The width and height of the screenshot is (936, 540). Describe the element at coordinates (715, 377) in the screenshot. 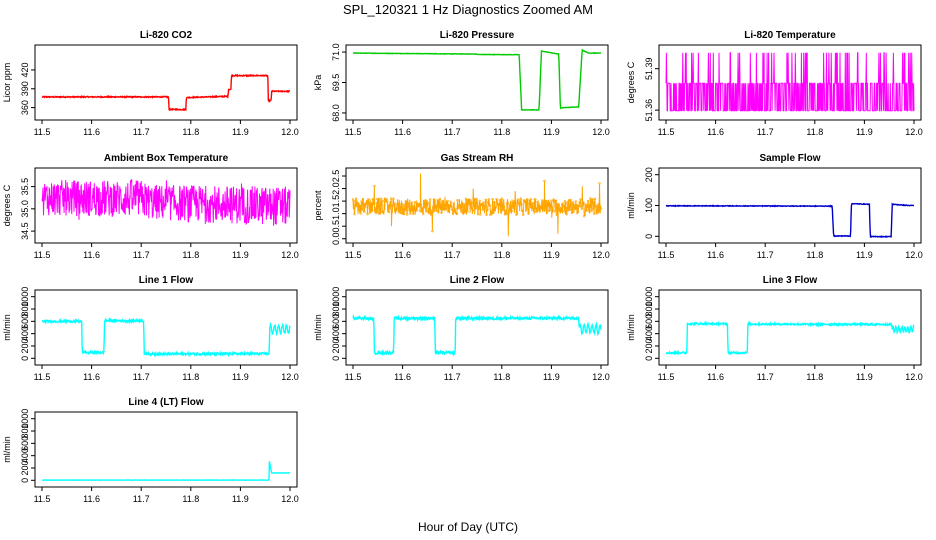

I see `panel-9-xtick-label: 11.6` at that location.